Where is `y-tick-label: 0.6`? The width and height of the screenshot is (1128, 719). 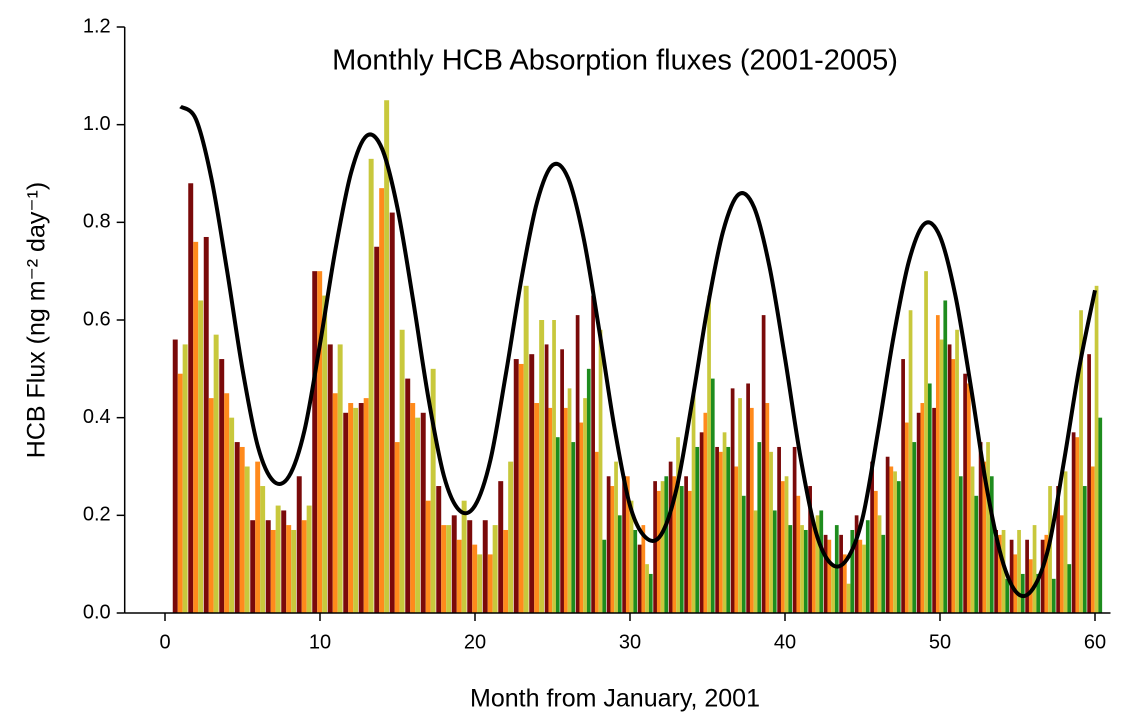 y-tick-label: 0.6 is located at coordinates (97, 319).